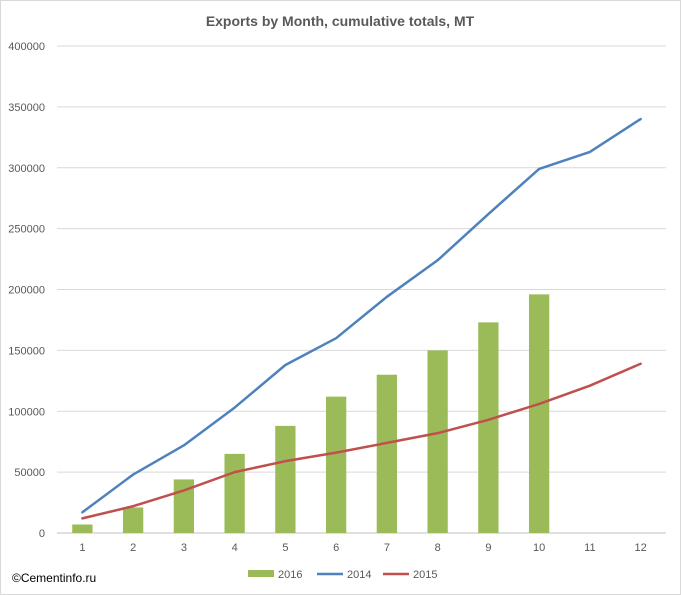  Describe the element at coordinates (488, 548) in the screenshot. I see `x-tick-label: 9` at that location.